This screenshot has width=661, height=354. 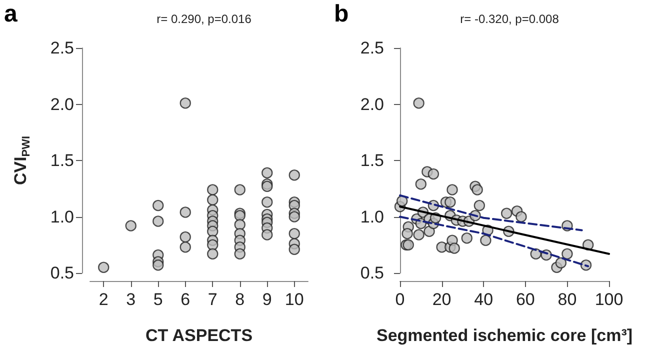 What do you see at coordinates (267, 299) in the screenshot?
I see `x-tick-label: 9` at bounding box center [267, 299].